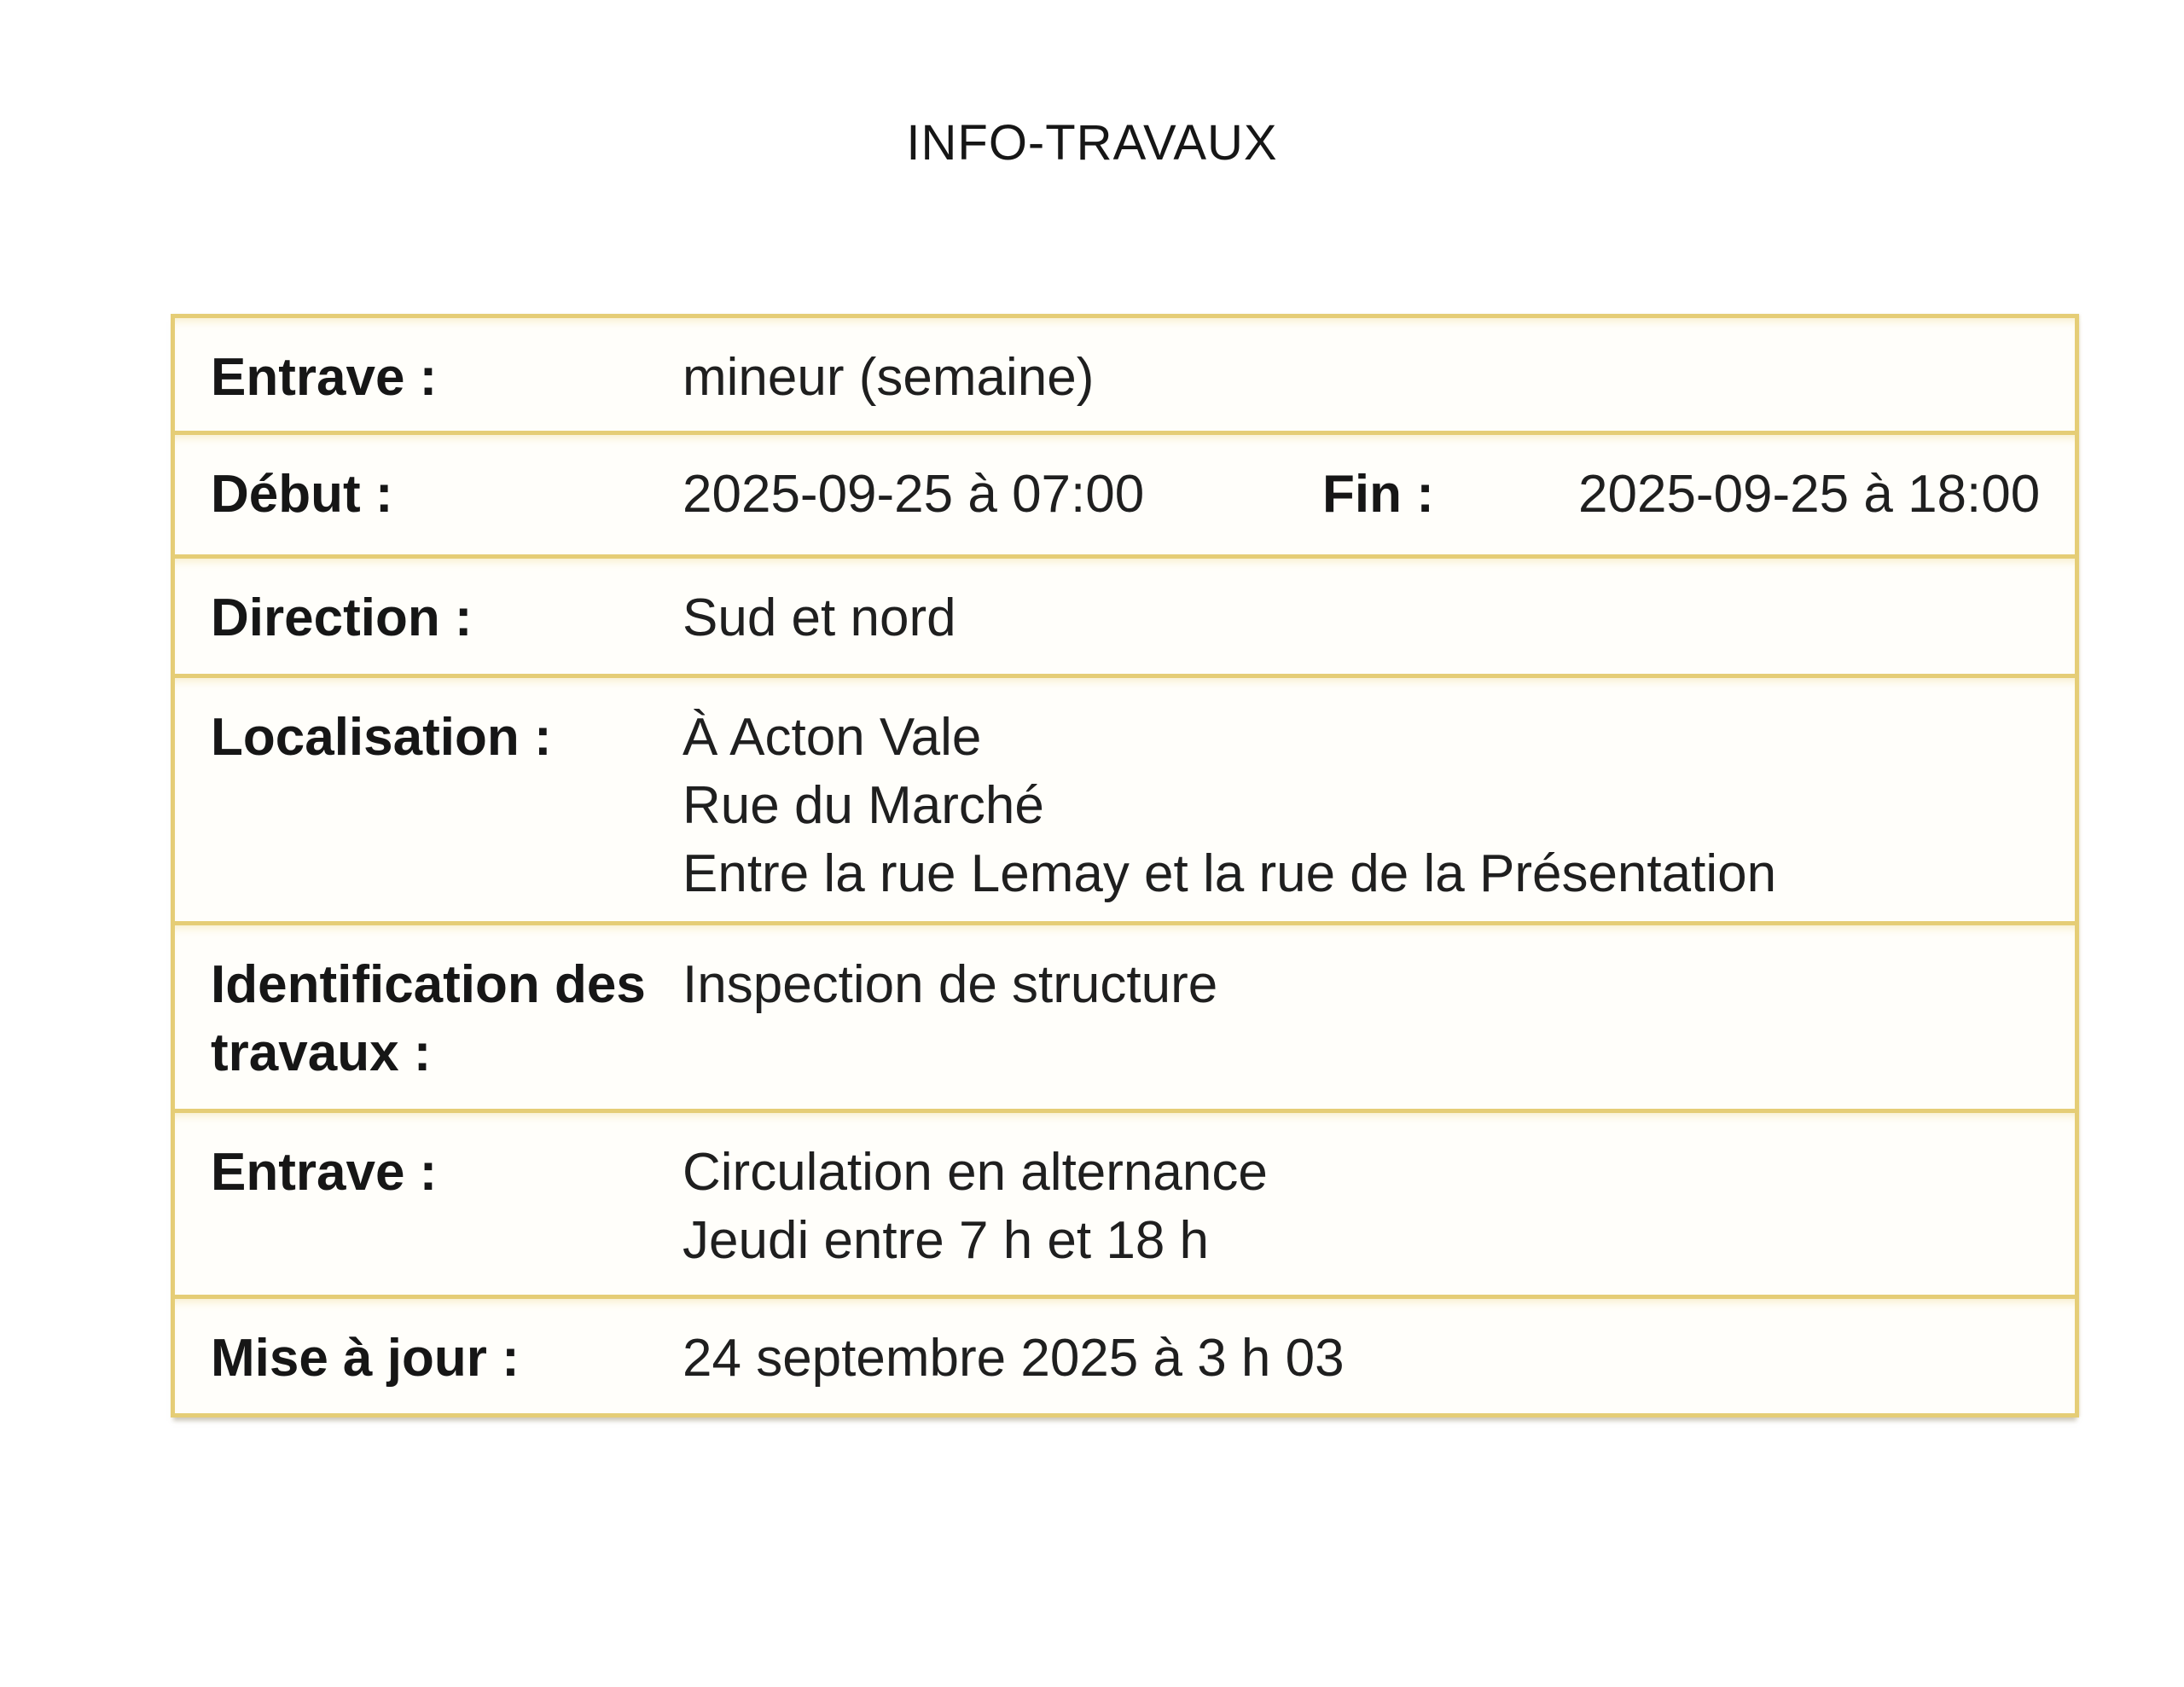  I want to click on localisation-line-city: À Acton Vale, so click(832, 737).